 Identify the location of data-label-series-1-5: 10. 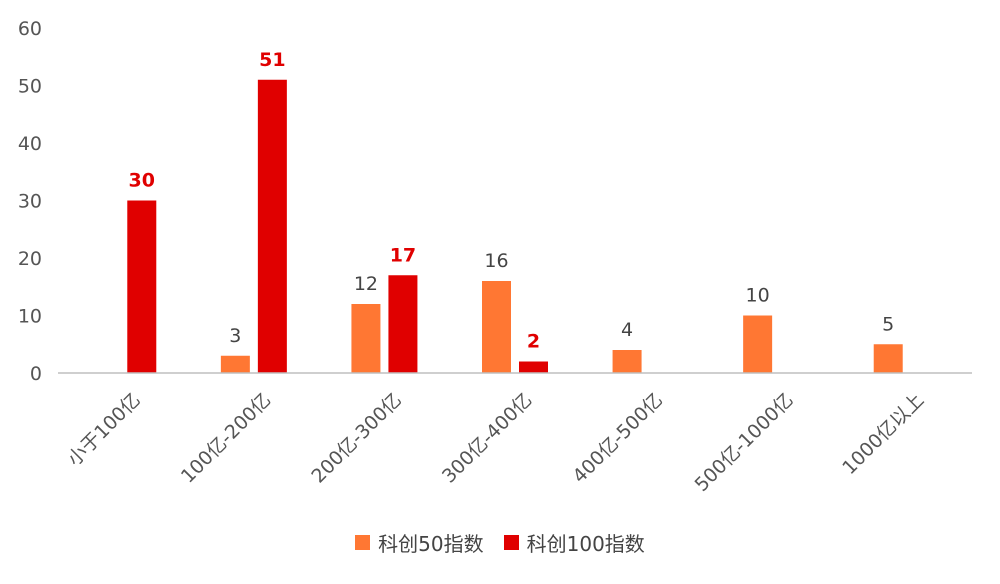
(758, 296).